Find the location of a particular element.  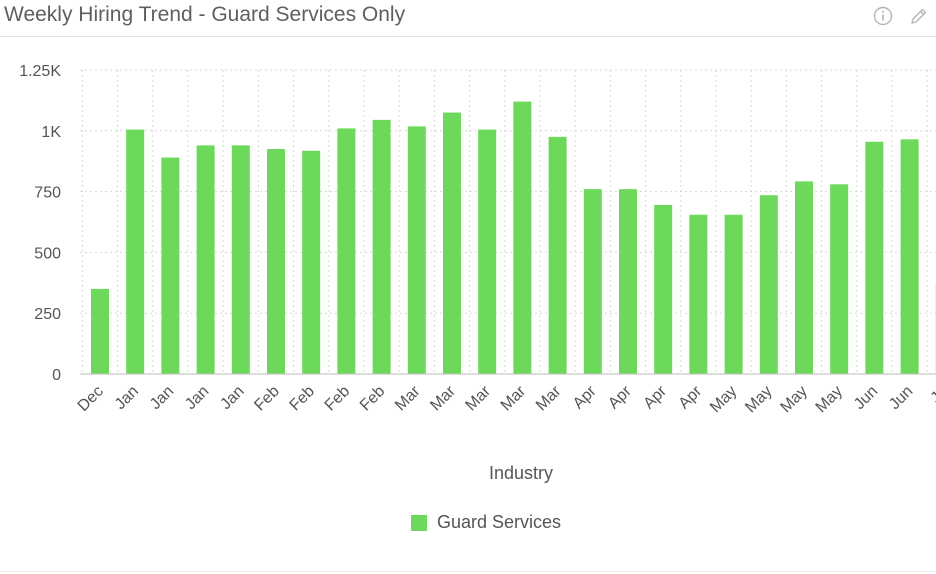

y-tick-label: 0 is located at coordinates (56, 375).